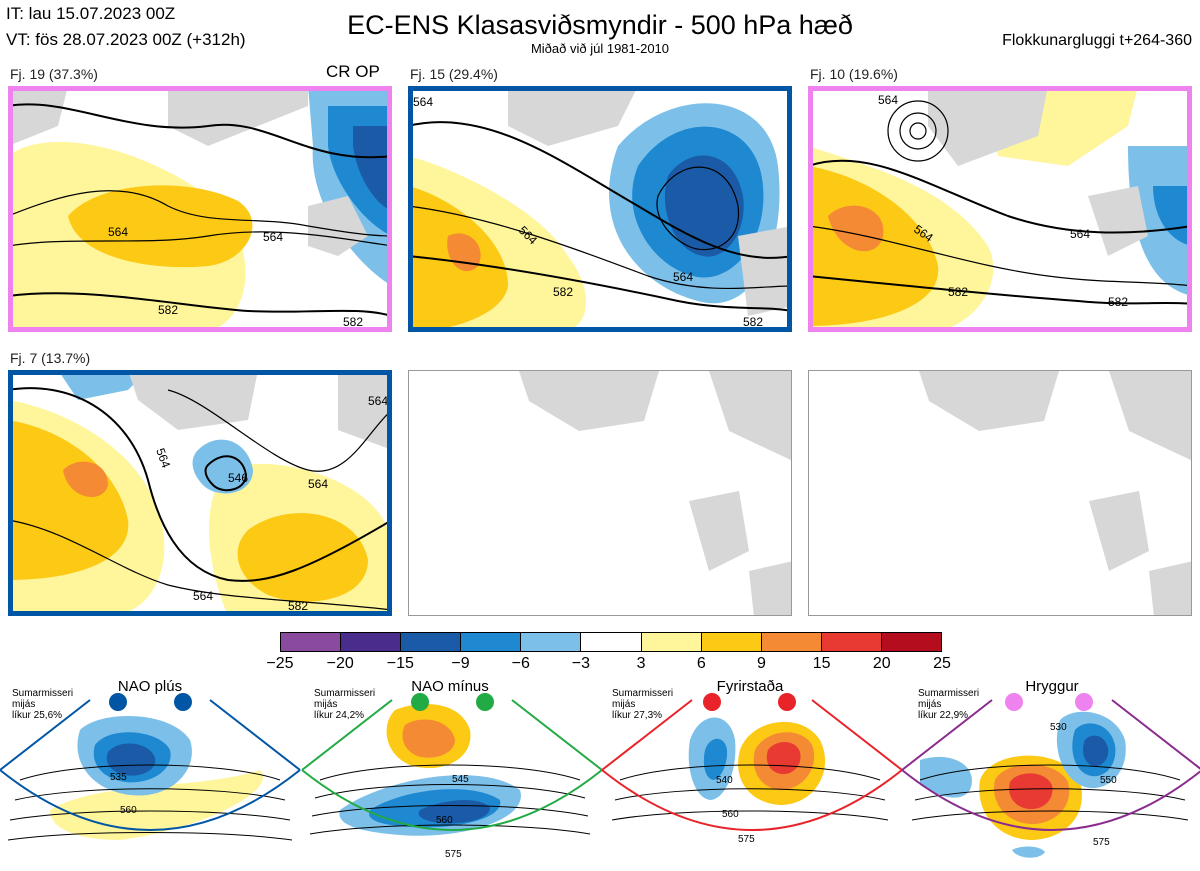 This screenshot has height=871, width=1200. I want to click on contour-label: 546, so click(238, 478).